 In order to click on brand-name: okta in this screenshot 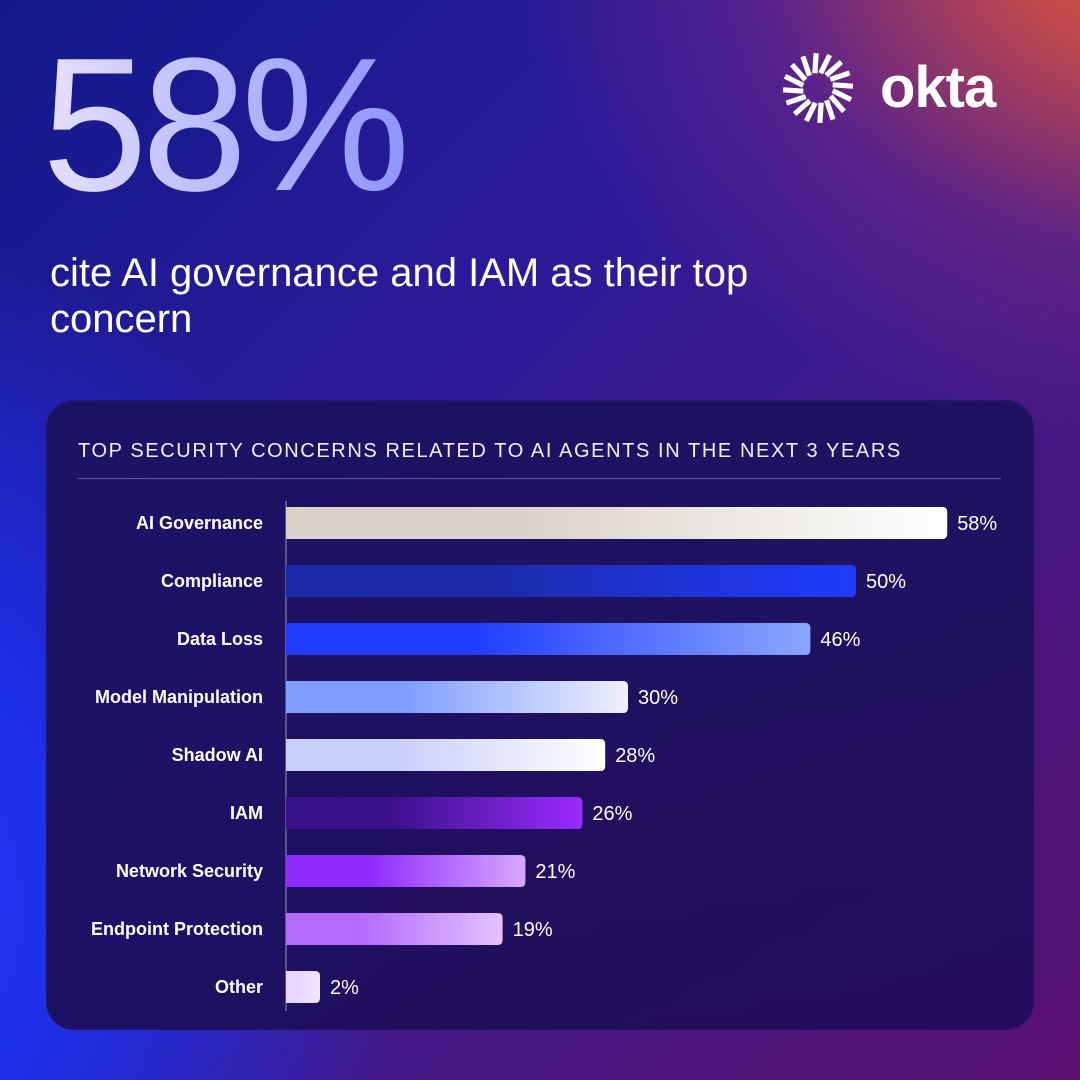, I will do `click(938, 87)`.